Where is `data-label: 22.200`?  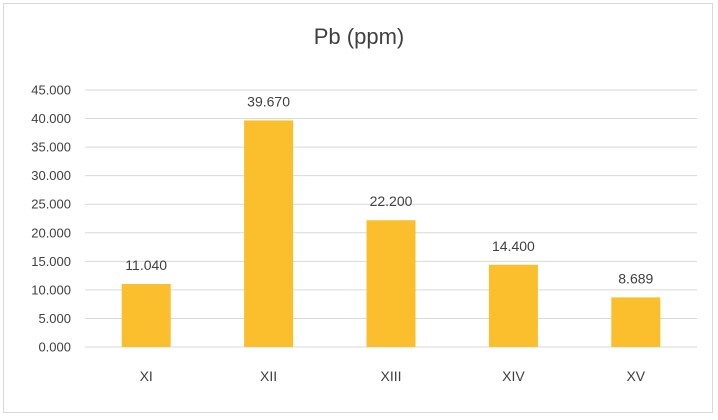 data-label: 22.200 is located at coordinates (391, 201).